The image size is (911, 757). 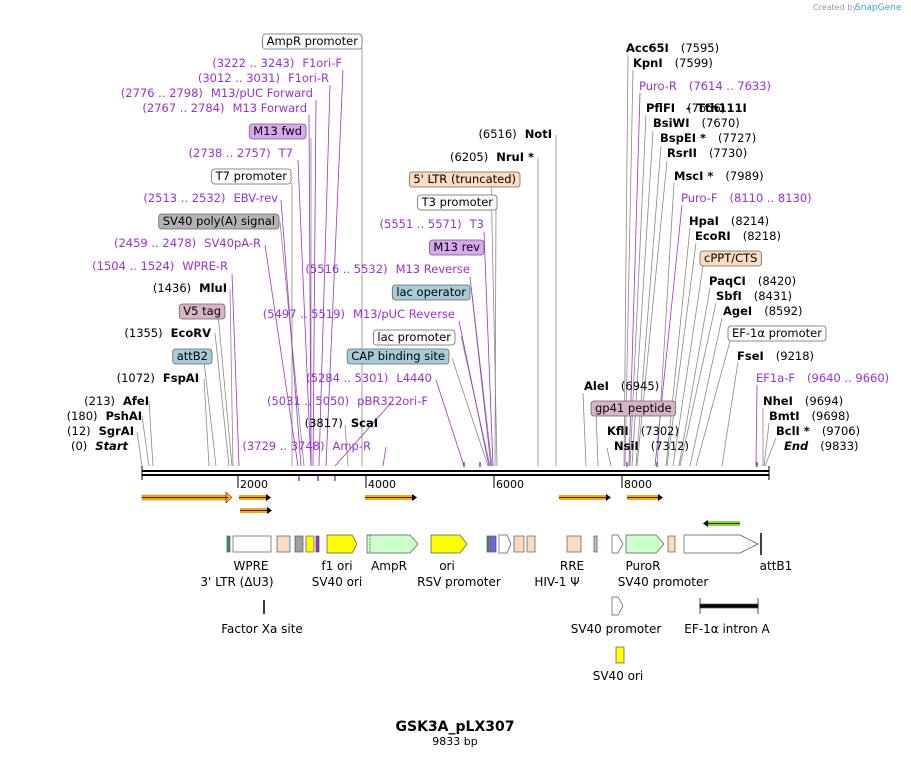 What do you see at coordinates (183, 108) in the screenshot?
I see `position-m13-forward: (2767 .. 2784)` at bounding box center [183, 108].